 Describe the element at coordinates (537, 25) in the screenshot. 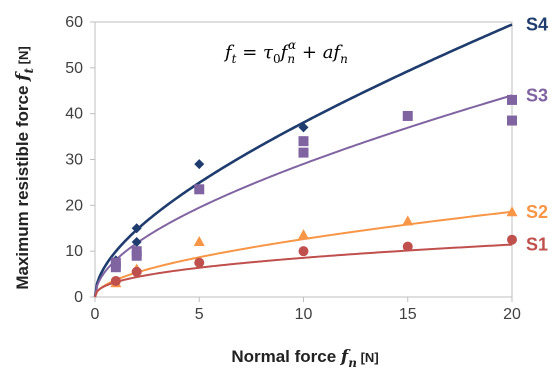

I see `series-label-s4: S4` at that location.